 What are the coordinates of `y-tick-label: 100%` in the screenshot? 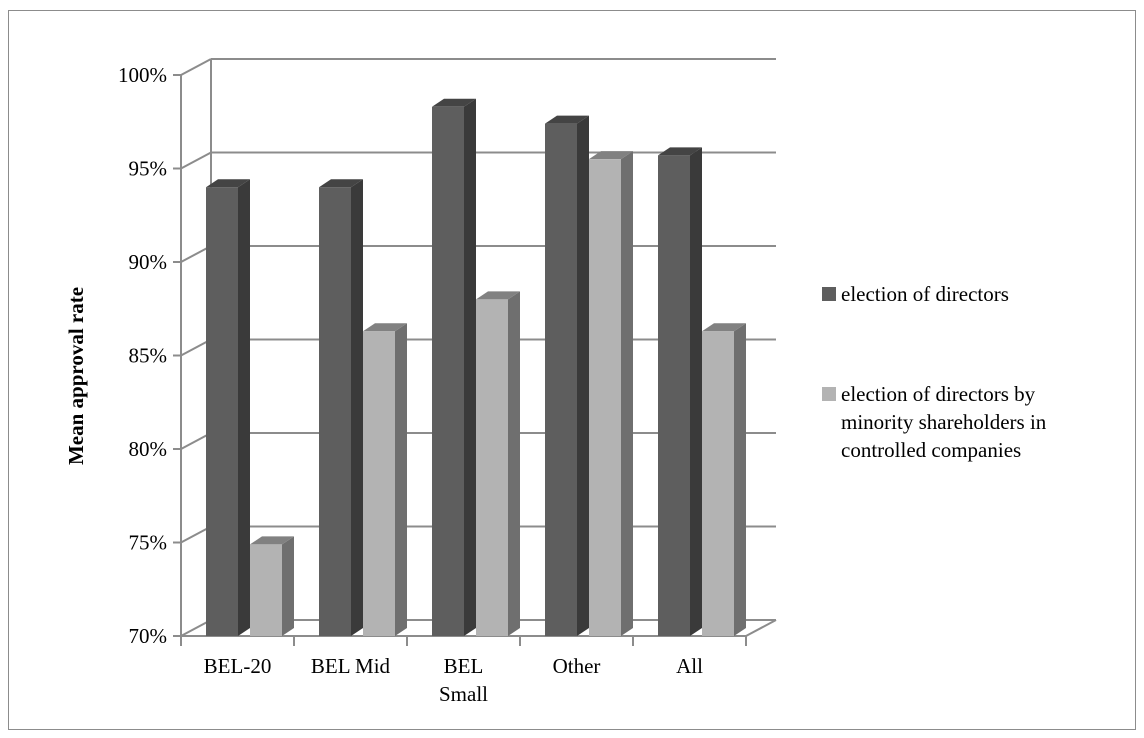 It's located at (142, 75).